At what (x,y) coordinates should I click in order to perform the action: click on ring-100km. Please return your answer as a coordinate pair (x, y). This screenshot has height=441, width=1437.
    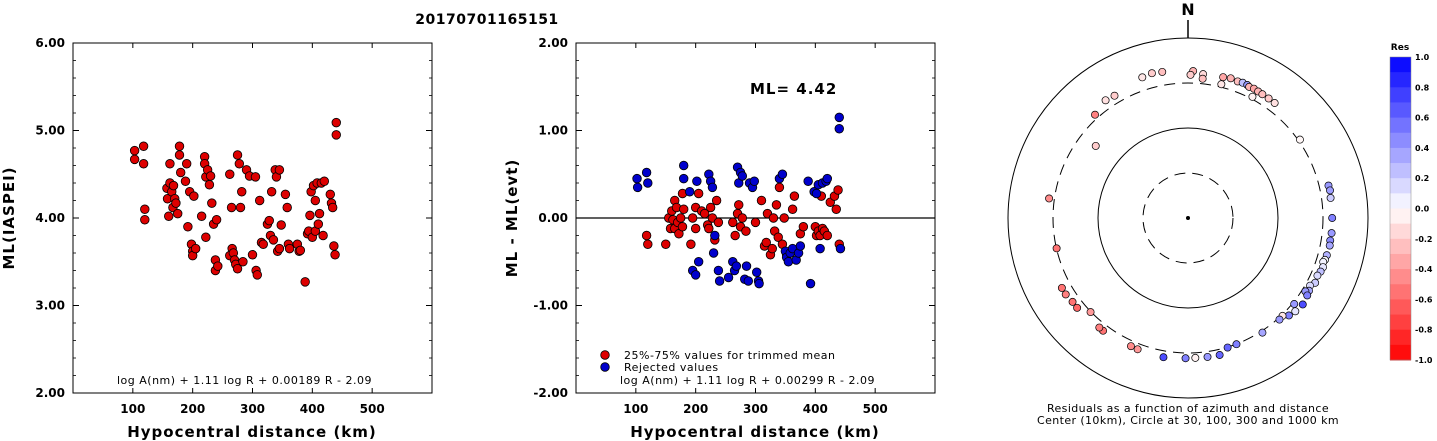
    Looking at the image, I should click on (1188, 218).